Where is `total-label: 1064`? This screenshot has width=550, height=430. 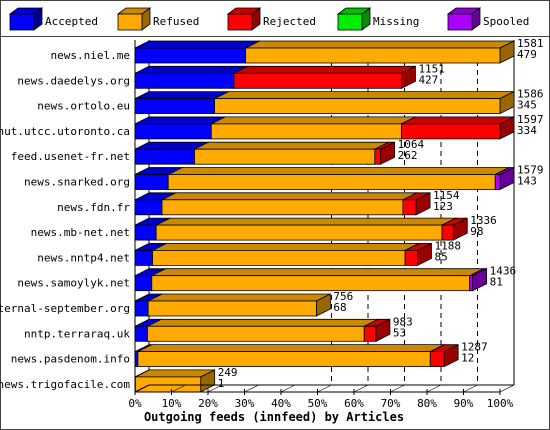 total-label: 1064 is located at coordinates (411, 144).